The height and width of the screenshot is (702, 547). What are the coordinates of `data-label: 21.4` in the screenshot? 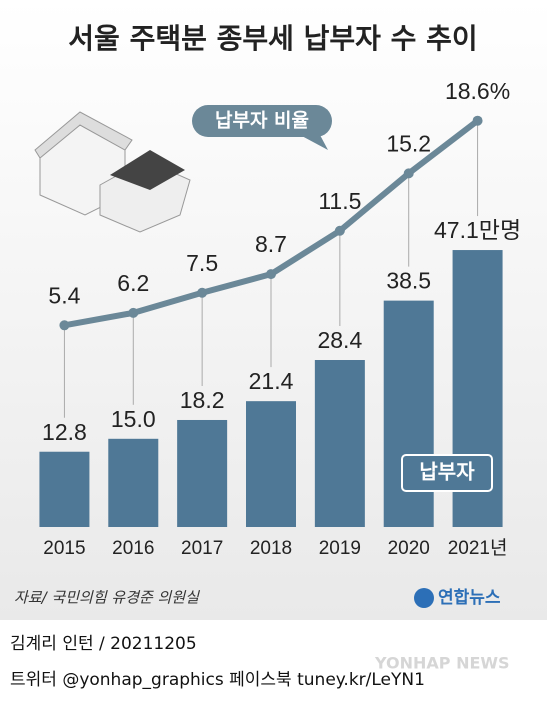 It's located at (271, 381).